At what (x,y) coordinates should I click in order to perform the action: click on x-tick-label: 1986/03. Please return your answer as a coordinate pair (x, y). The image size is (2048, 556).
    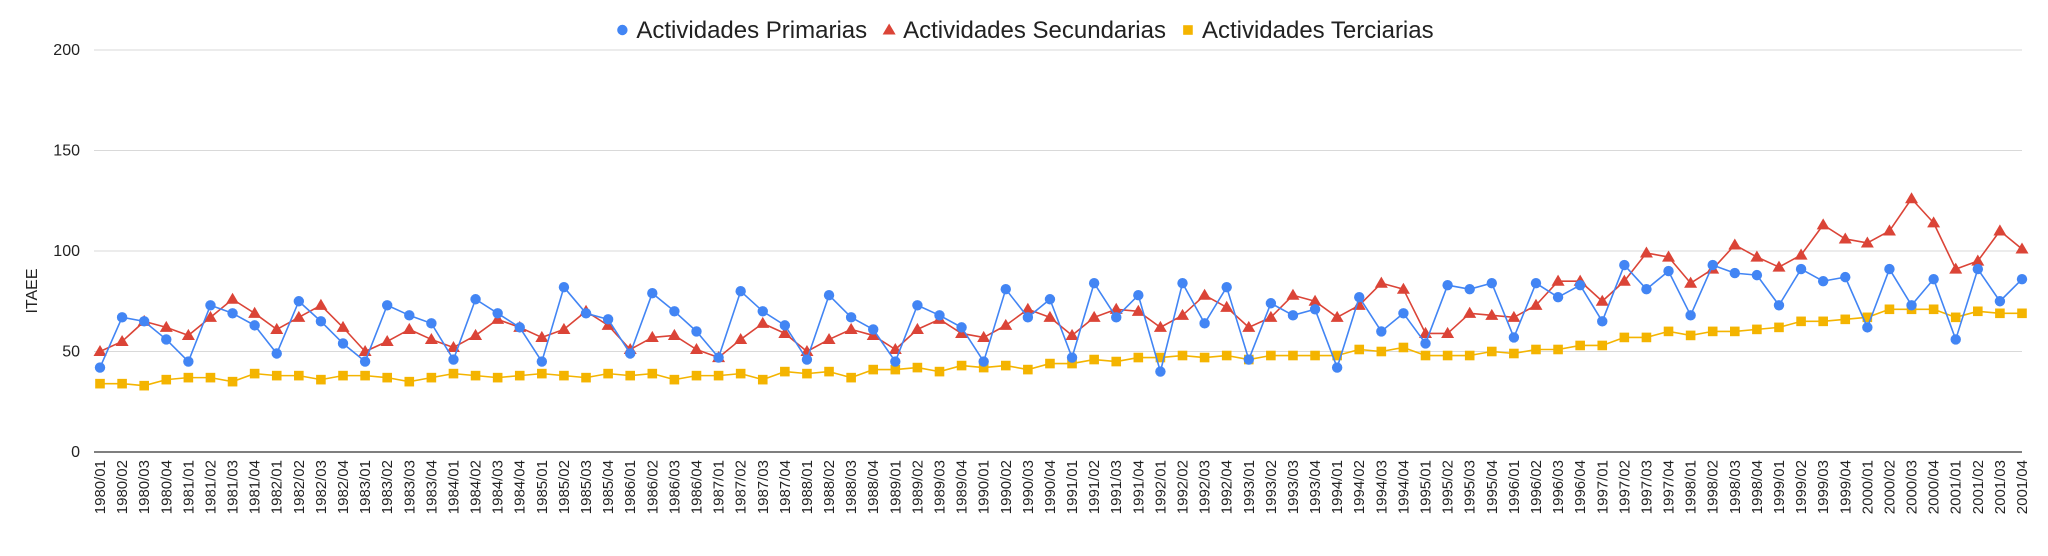
    Looking at the image, I should click on (674, 487).